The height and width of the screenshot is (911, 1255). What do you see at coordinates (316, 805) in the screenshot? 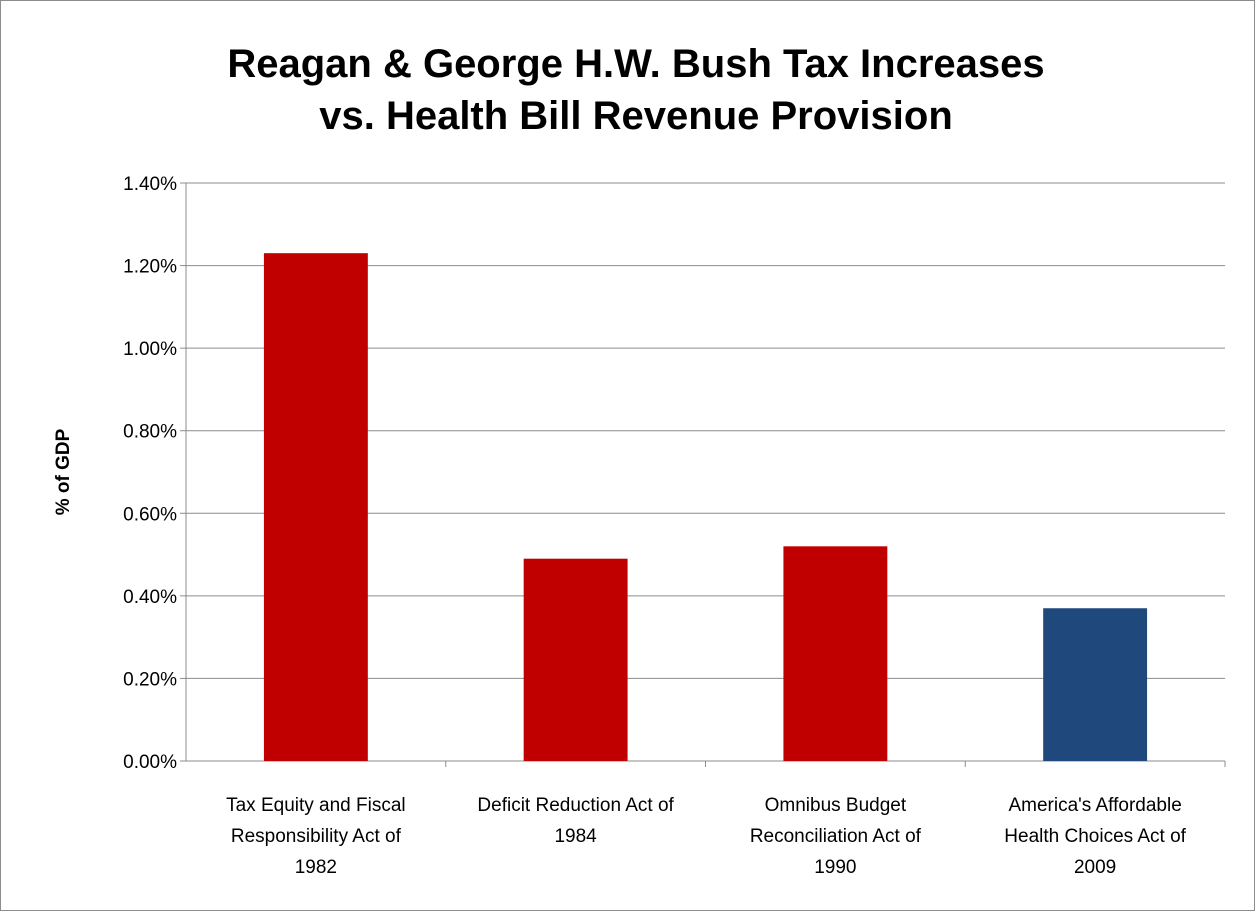
I see `x-category-label-0-0: Tax Equity and Fiscal` at bounding box center [316, 805].